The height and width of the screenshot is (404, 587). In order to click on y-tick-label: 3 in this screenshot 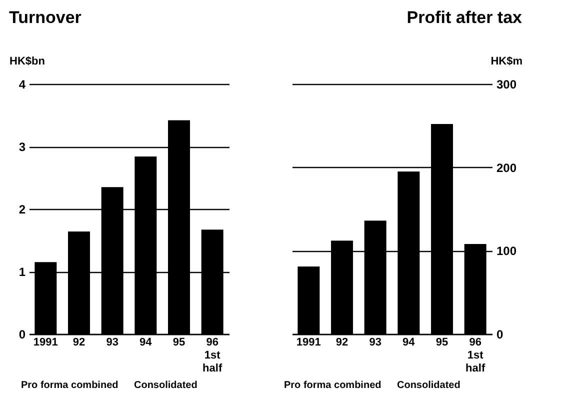, I will do `click(22, 147)`.